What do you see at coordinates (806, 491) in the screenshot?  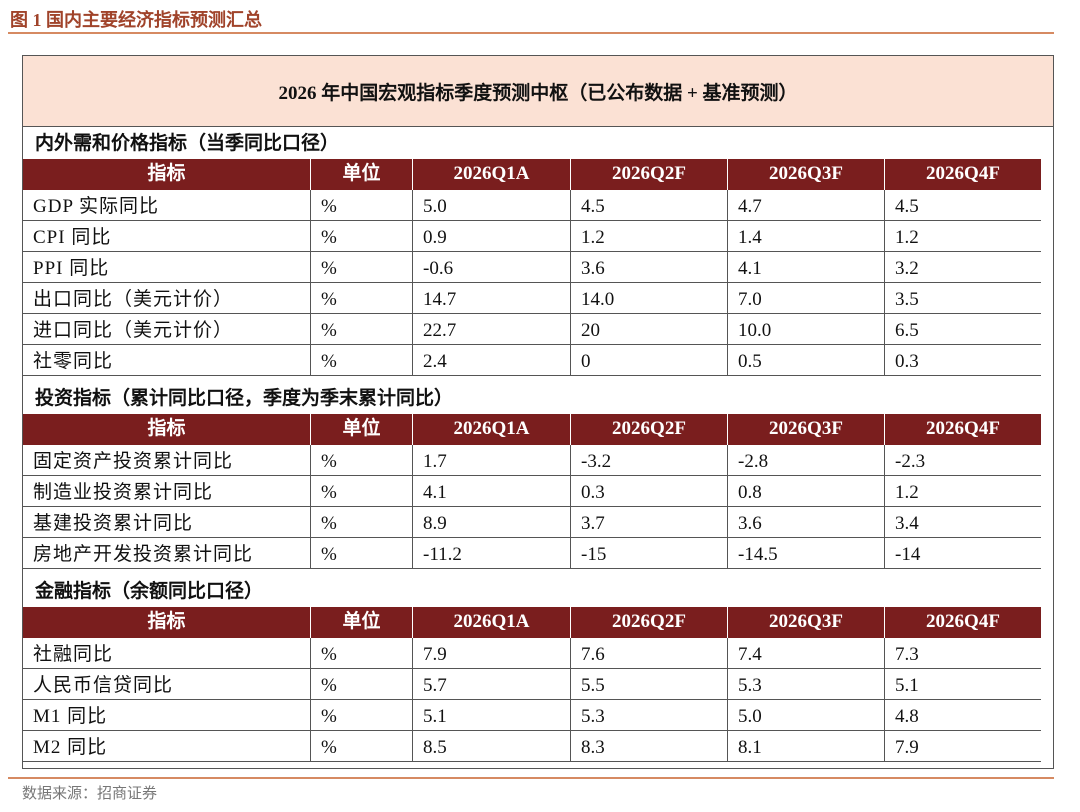 I see `value-cell: 0.8` at bounding box center [806, 491].